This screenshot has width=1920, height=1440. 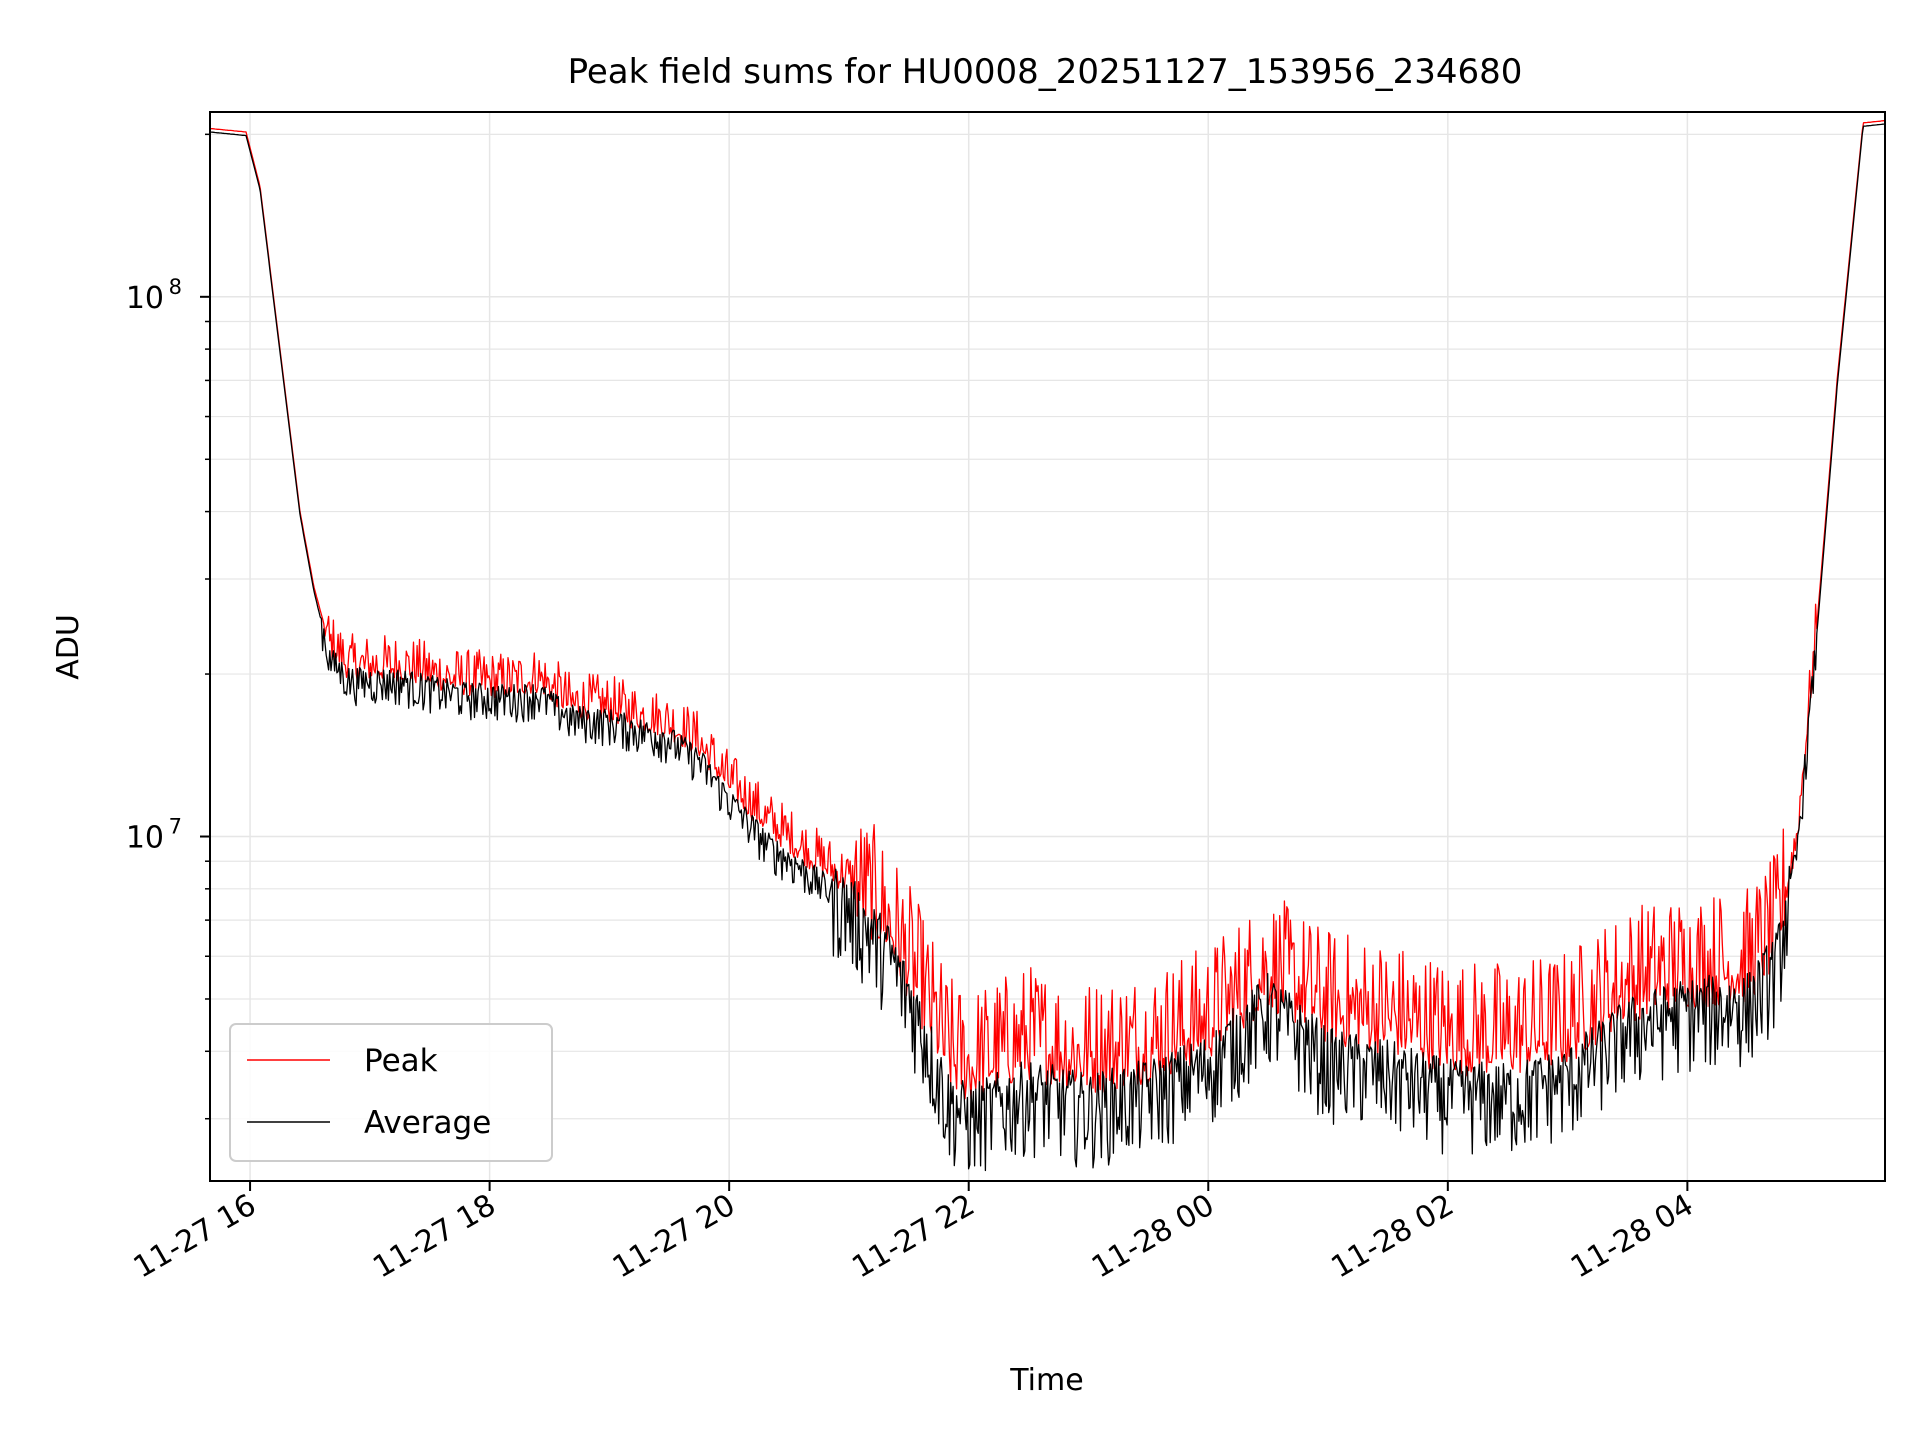 I want to click on legend-average-label: Average, so click(x=427, y=1123).